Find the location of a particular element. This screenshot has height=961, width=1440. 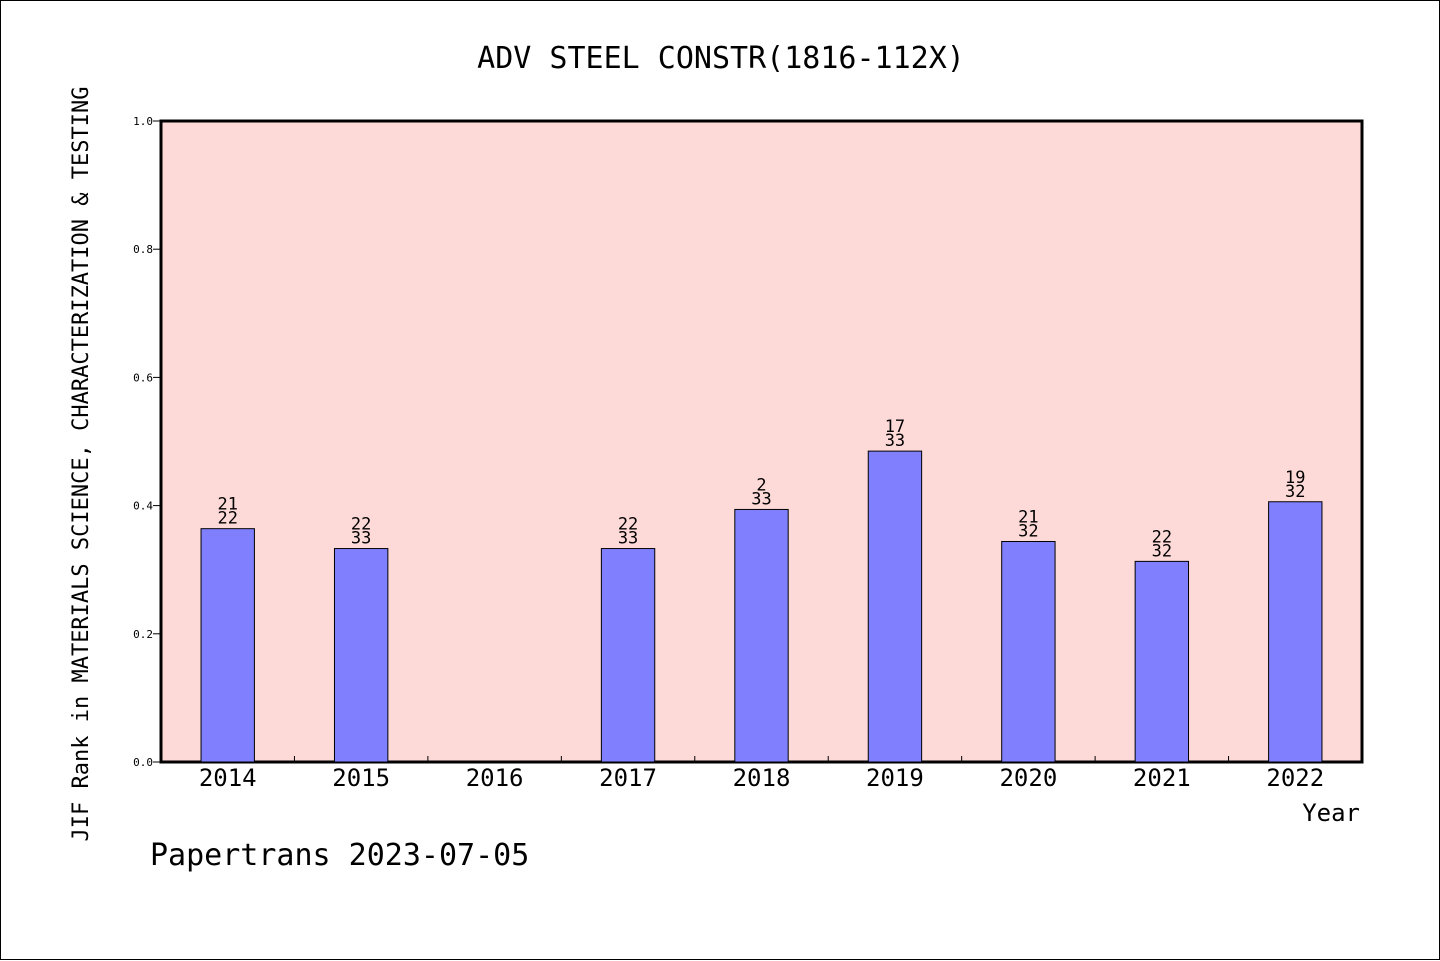

y-tick-label: 0.4 is located at coordinates (143, 506).